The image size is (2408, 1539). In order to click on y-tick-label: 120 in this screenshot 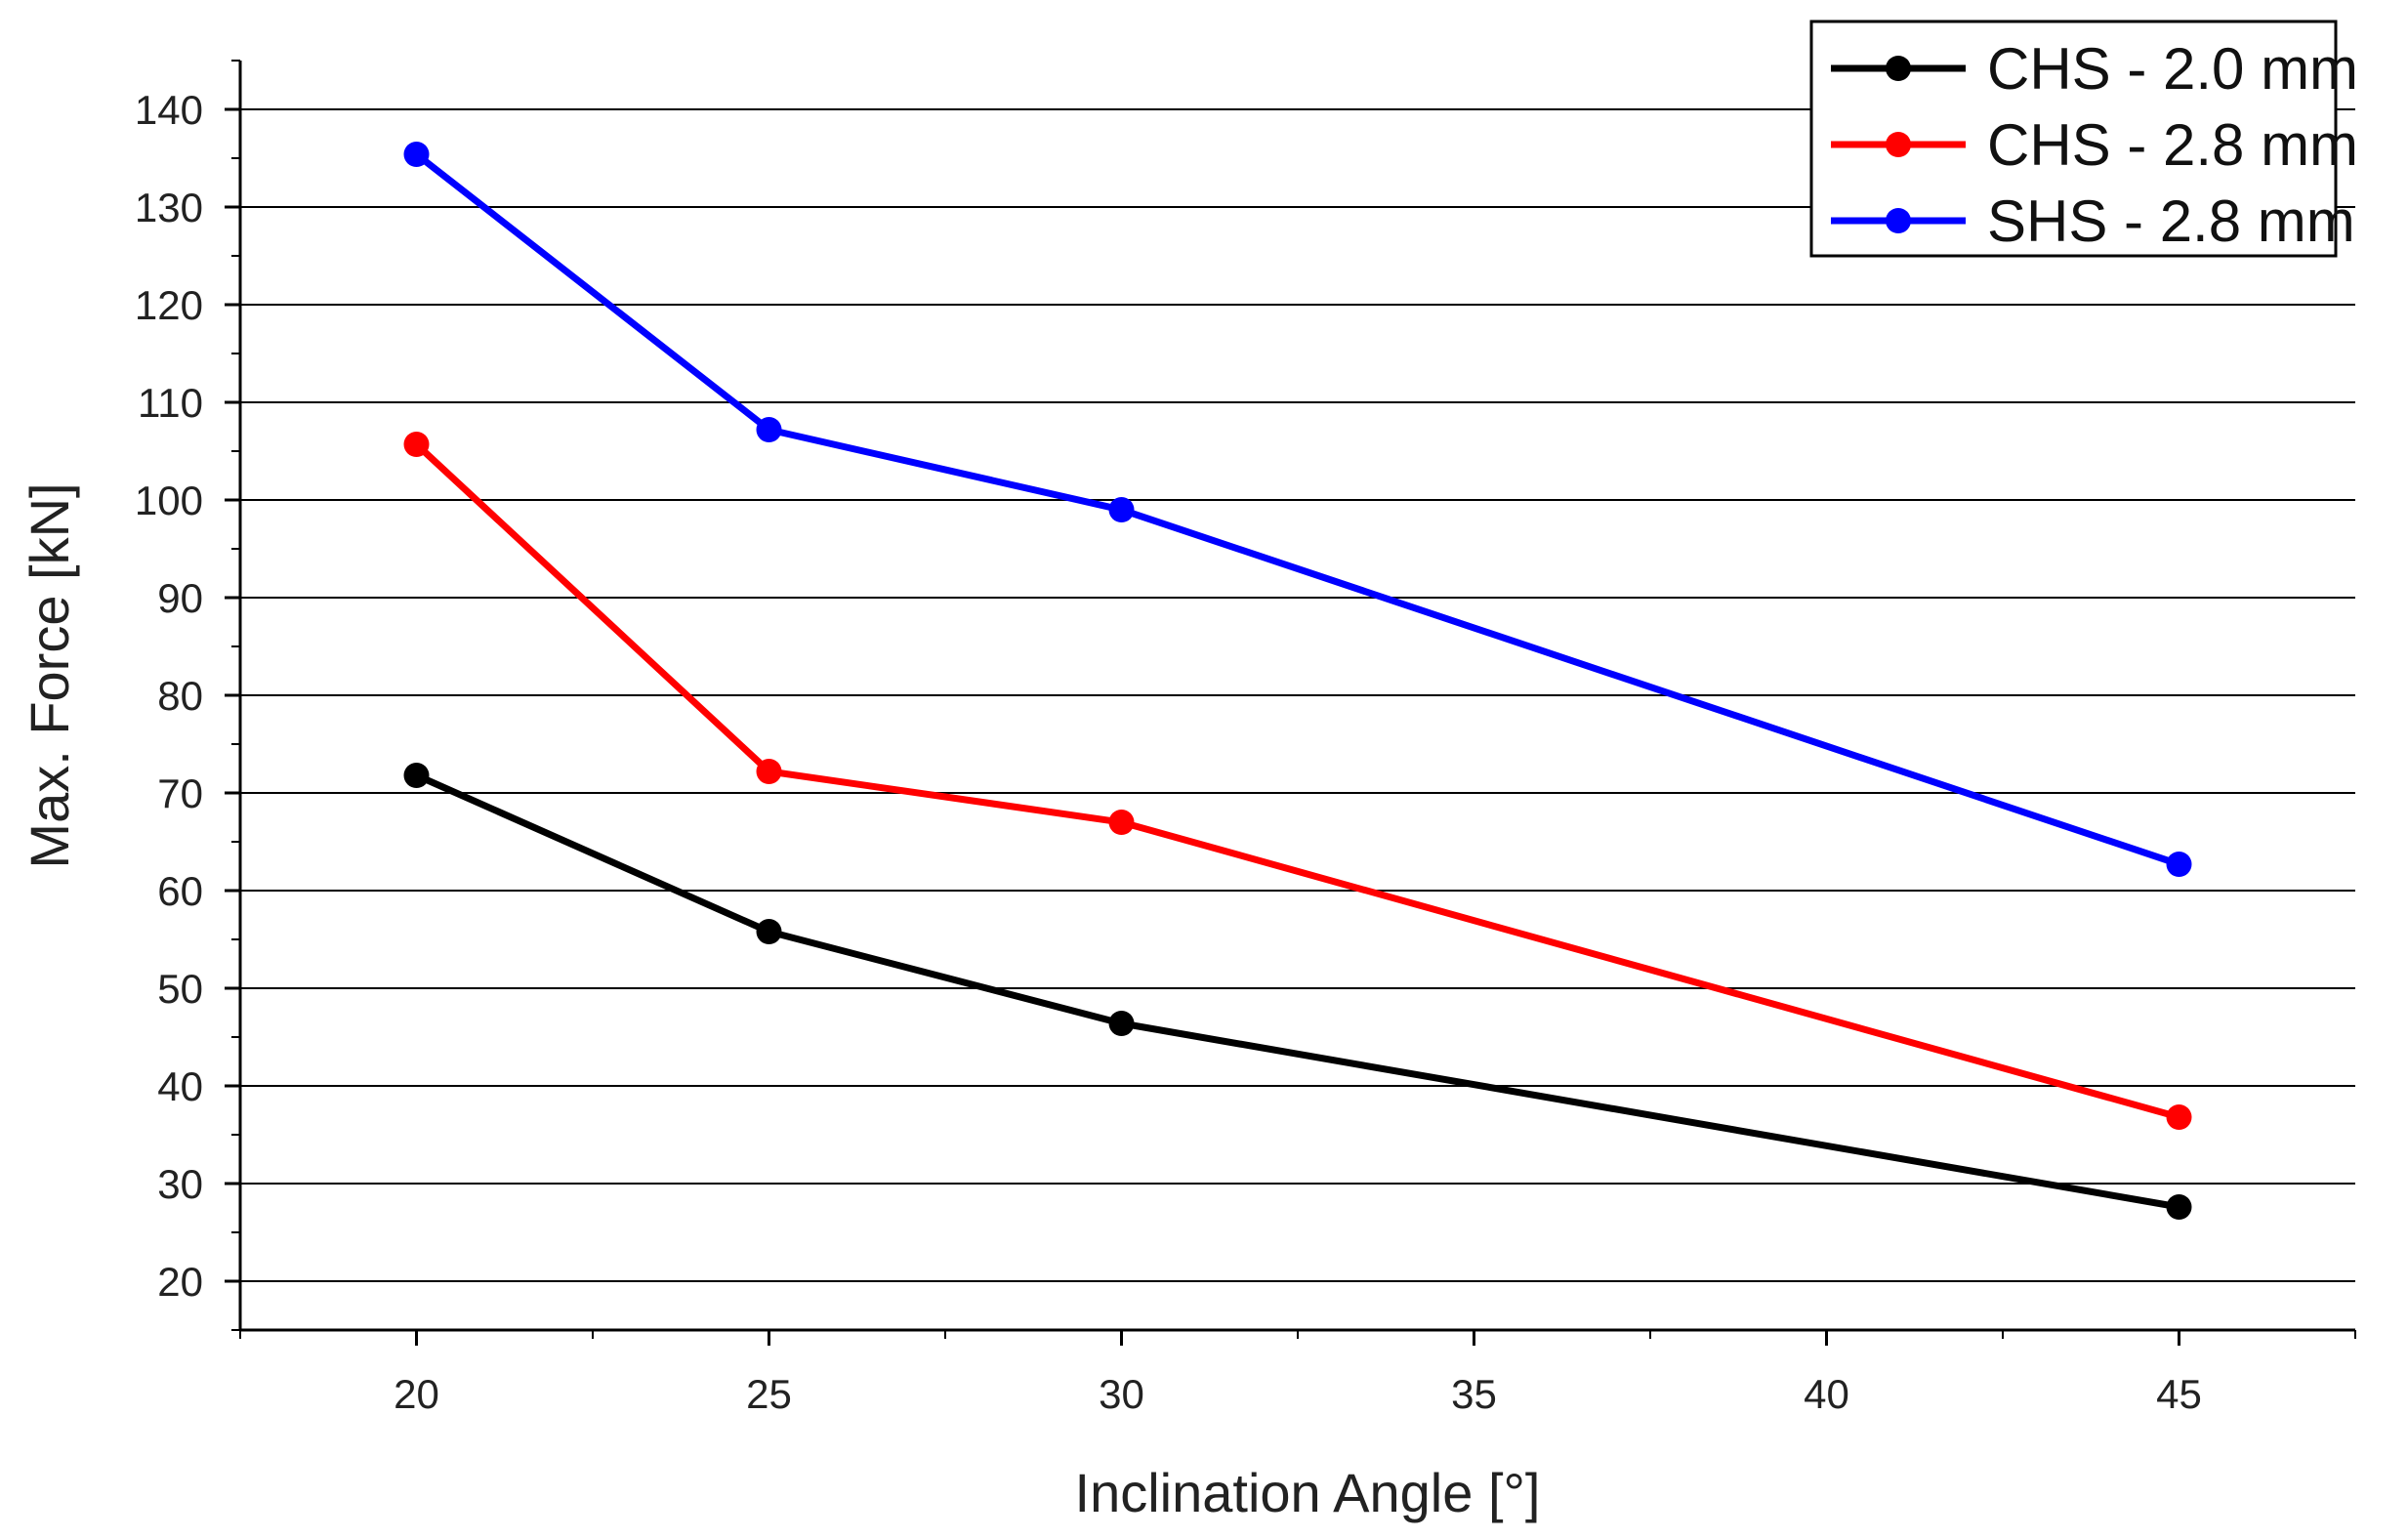, I will do `click(169, 305)`.